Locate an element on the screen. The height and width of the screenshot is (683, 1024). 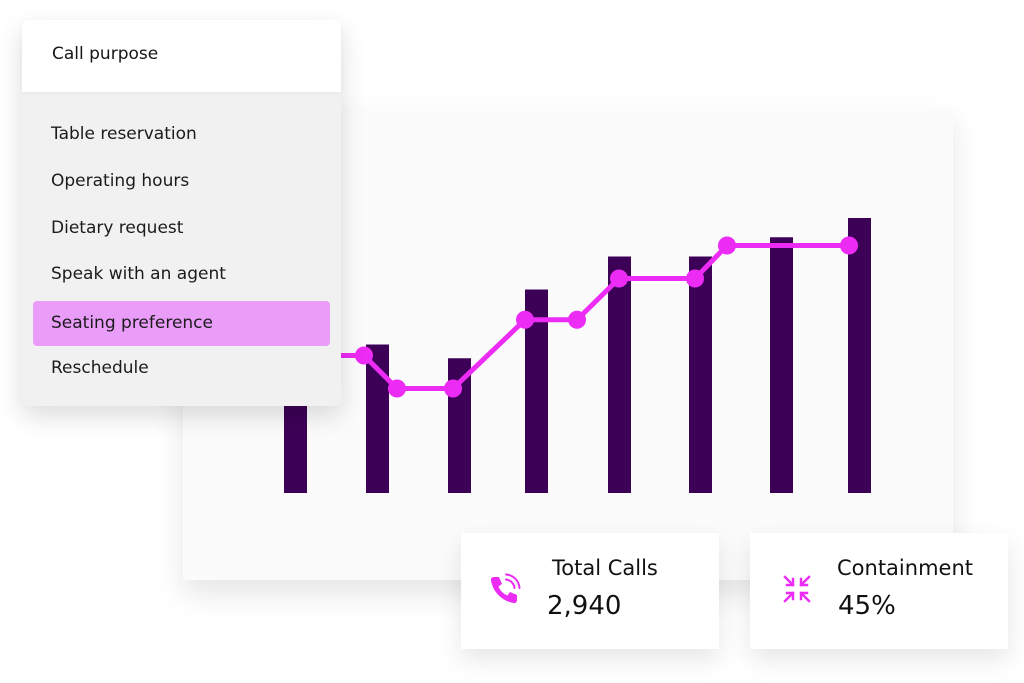
phone-ringing-icon is located at coordinates (505, 588).